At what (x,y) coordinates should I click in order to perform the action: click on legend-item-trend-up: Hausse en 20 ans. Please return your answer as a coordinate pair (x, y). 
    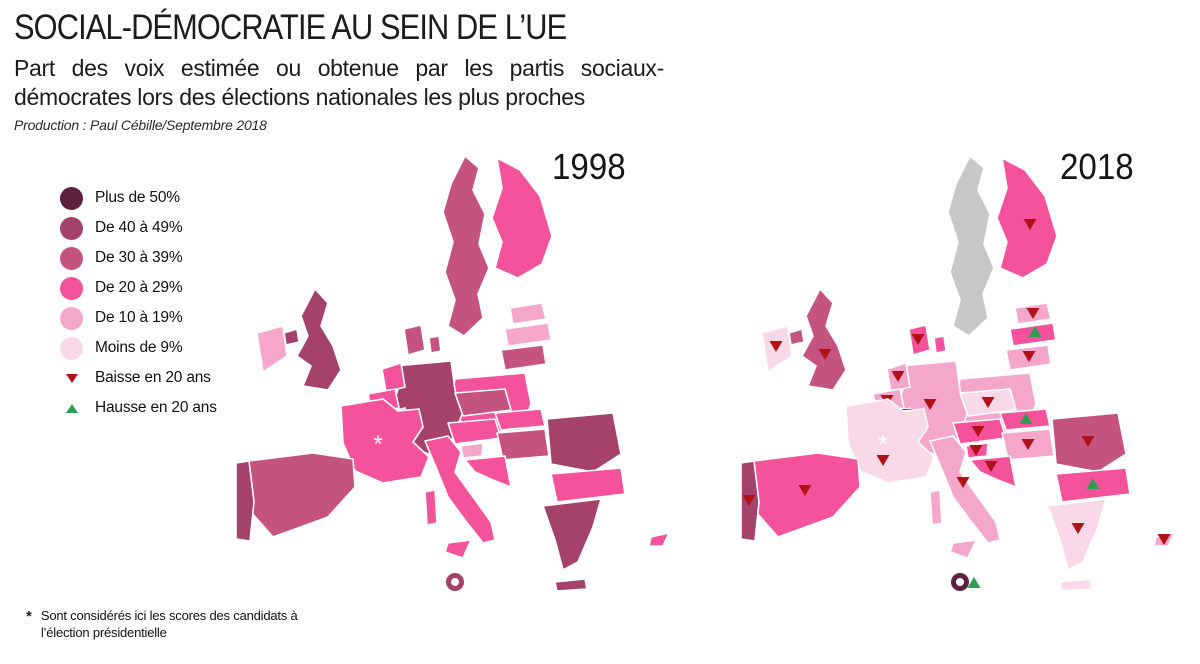
    Looking at the image, I should click on (138, 408).